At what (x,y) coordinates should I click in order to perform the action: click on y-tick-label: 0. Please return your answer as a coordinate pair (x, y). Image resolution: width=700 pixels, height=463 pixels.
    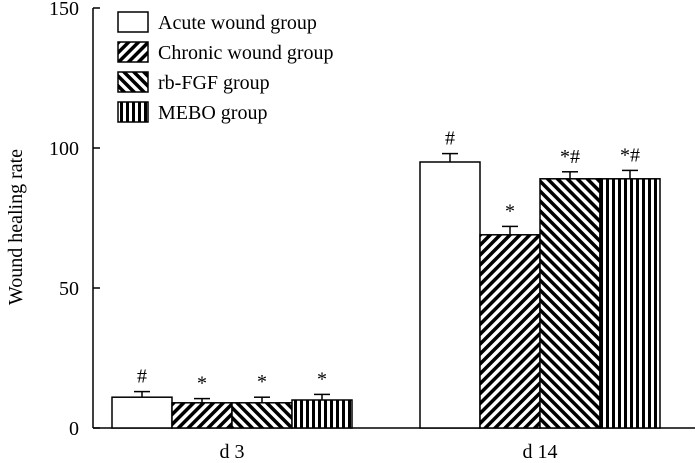
    Looking at the image, I should click on (74, 429).